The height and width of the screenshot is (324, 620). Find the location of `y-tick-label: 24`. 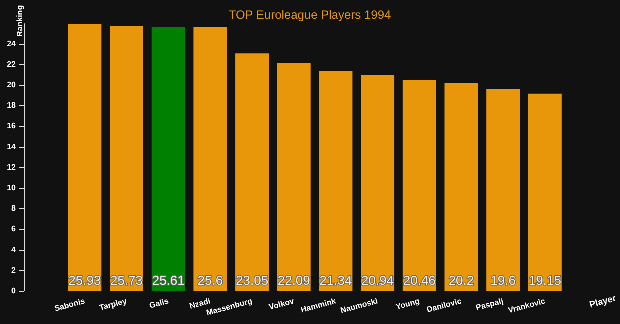

y-tick-label: 24 is located at coordinates (12, 43).